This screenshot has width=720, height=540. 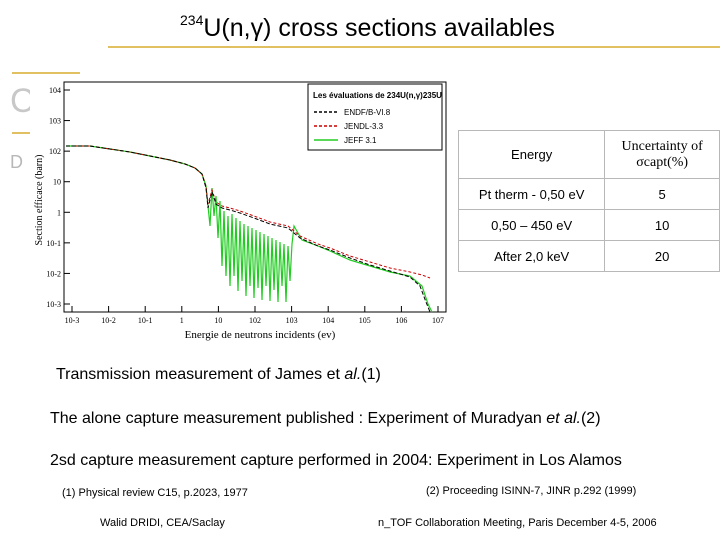 I want to click on x-tick-label: 10-1, so click(x=145, y=320).